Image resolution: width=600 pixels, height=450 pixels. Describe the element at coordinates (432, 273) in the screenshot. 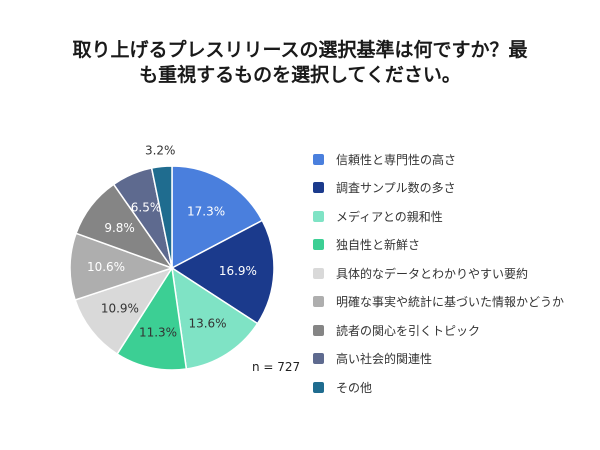

I see `legend-label: 具体的なデータとわかりやすい要約` at that location.